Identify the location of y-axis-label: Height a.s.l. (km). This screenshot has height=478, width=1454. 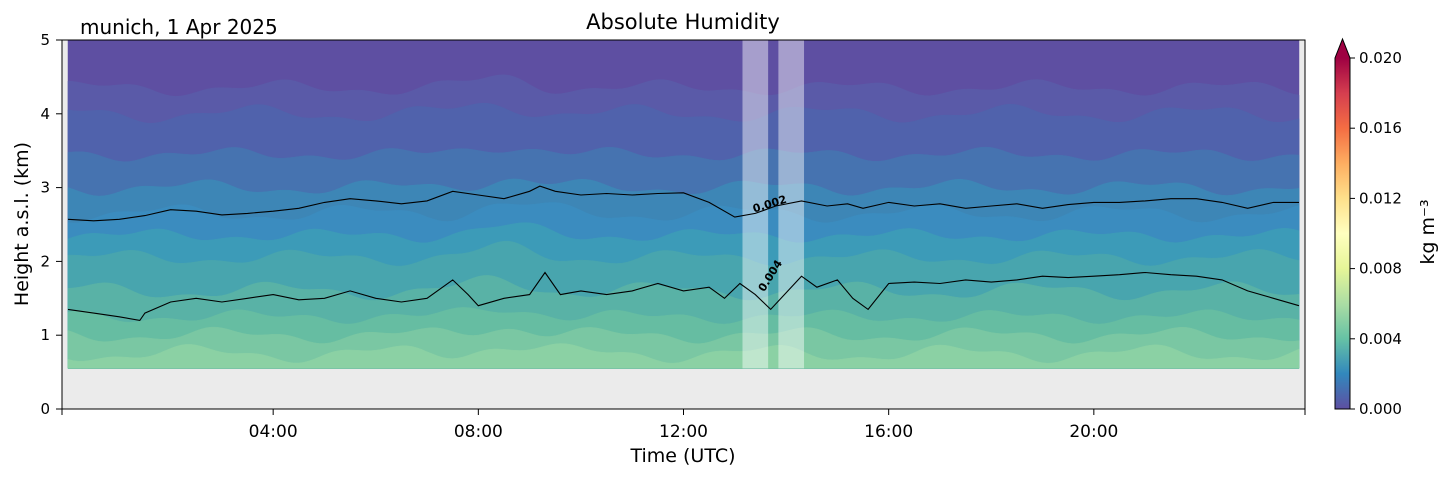
(22, 224).